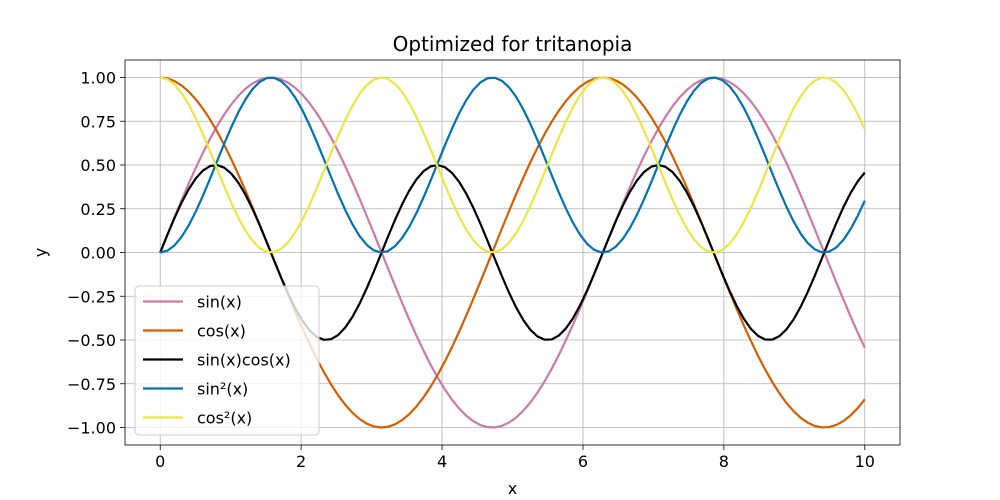 This screenshot has height=500, width=1000. I want to click on y-axis-label: y, so click(40, 252).